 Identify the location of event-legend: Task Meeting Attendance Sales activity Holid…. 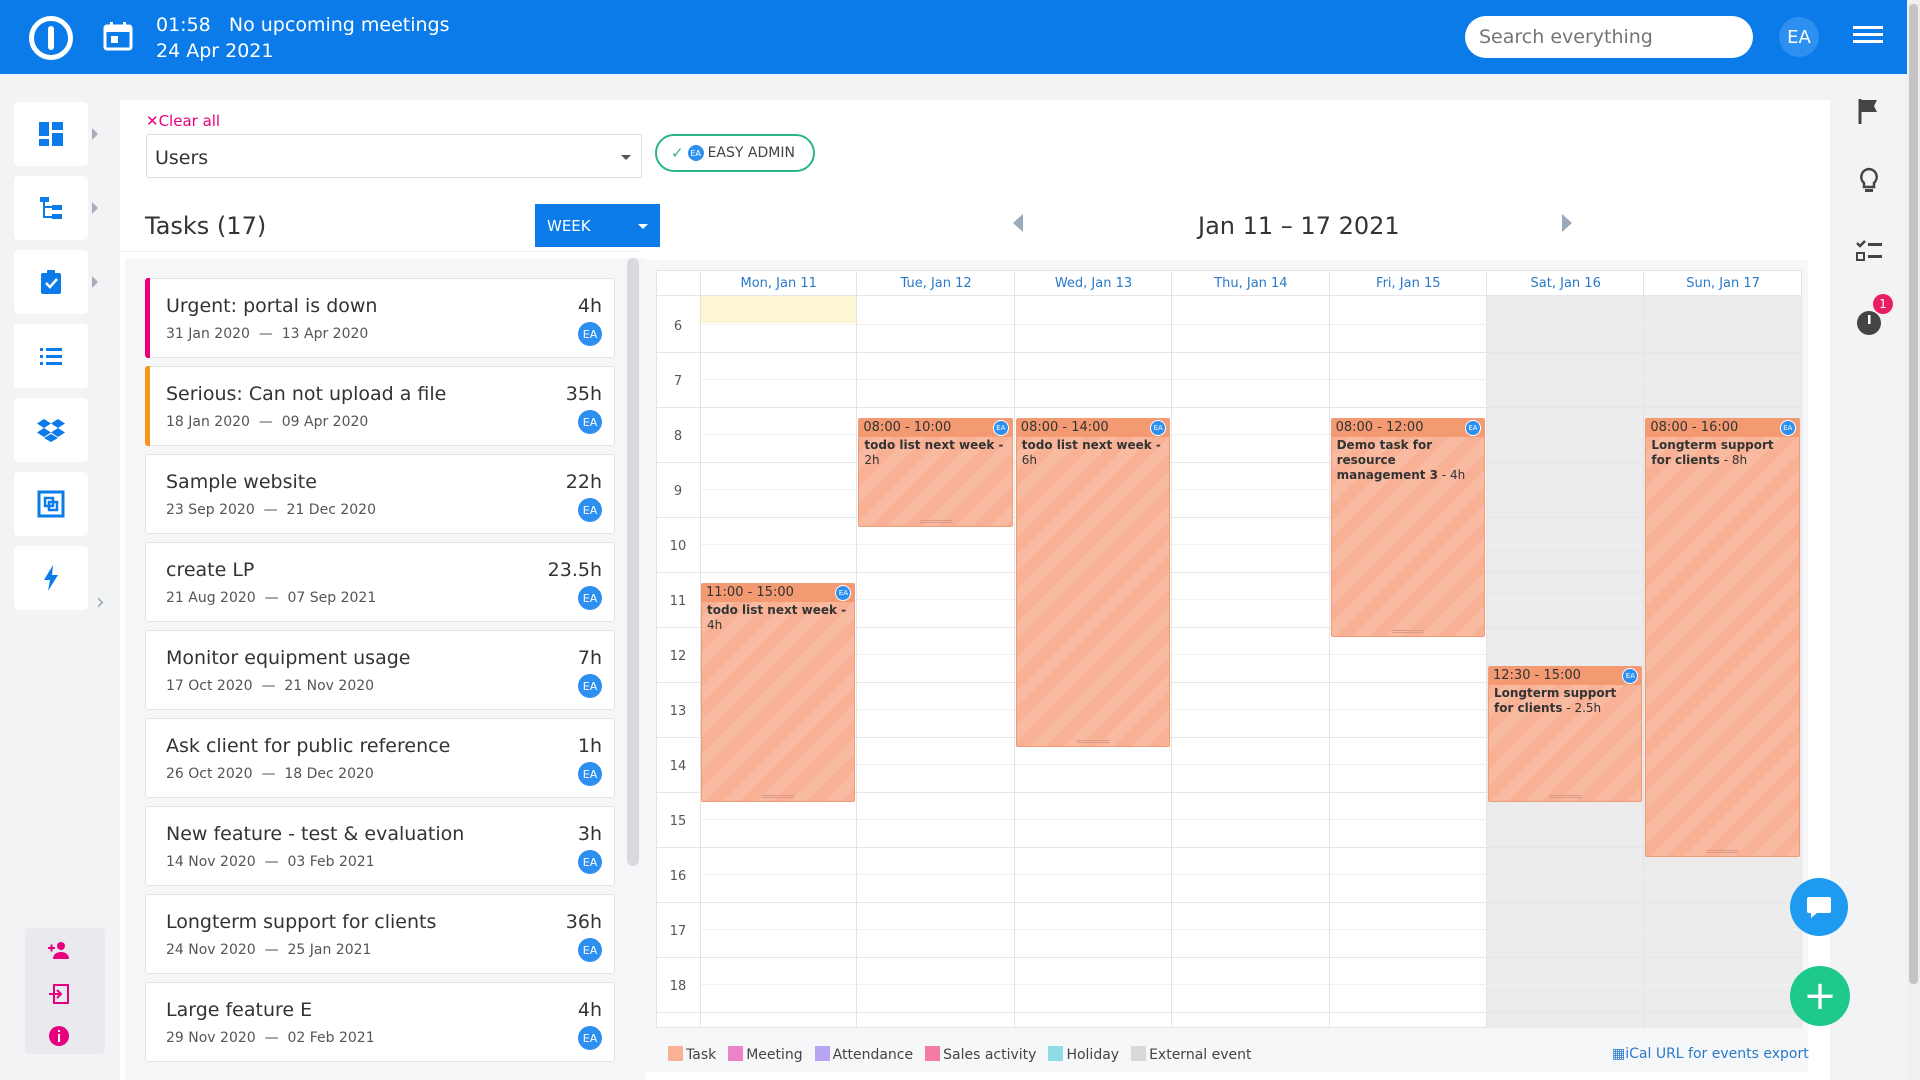
(960, 1054).